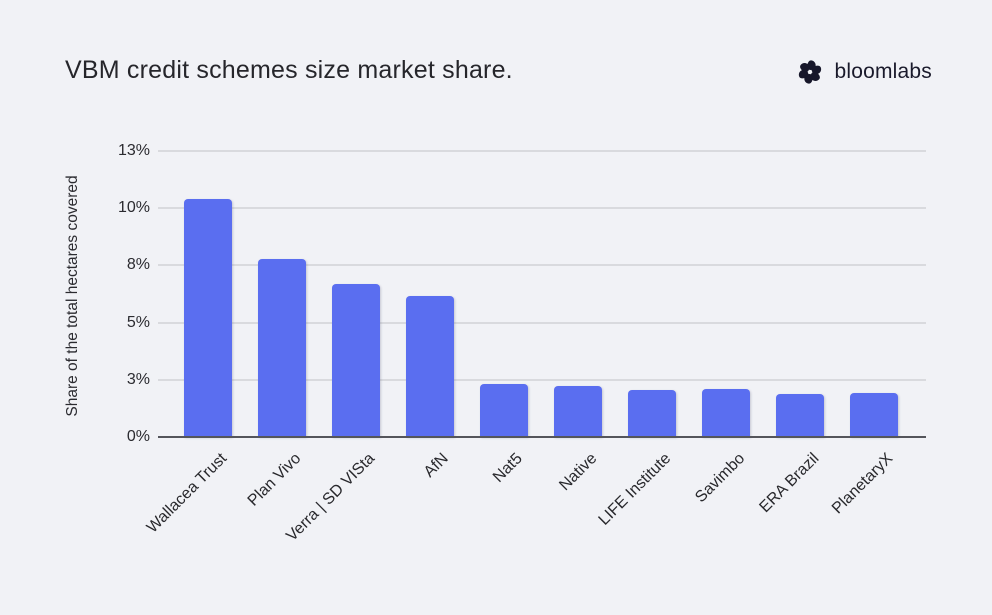 The height and width of the screenshot is (615, 992). What do you see at coordinates (542, 436) in the screenshot?
I see `x-axis-line` at bounding box center [542, 436].